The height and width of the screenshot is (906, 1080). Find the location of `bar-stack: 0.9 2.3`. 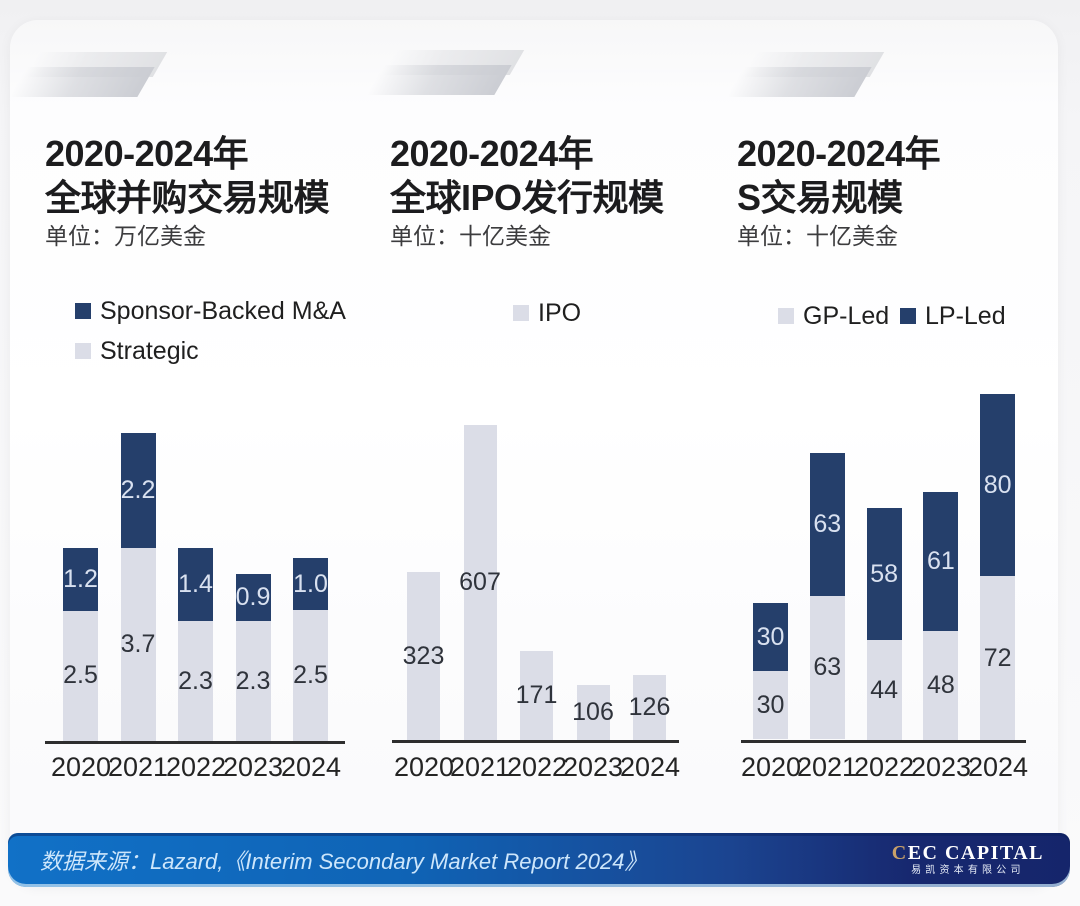

bar-stack: 0.9 2.3 is located at coordinates (253, 657).